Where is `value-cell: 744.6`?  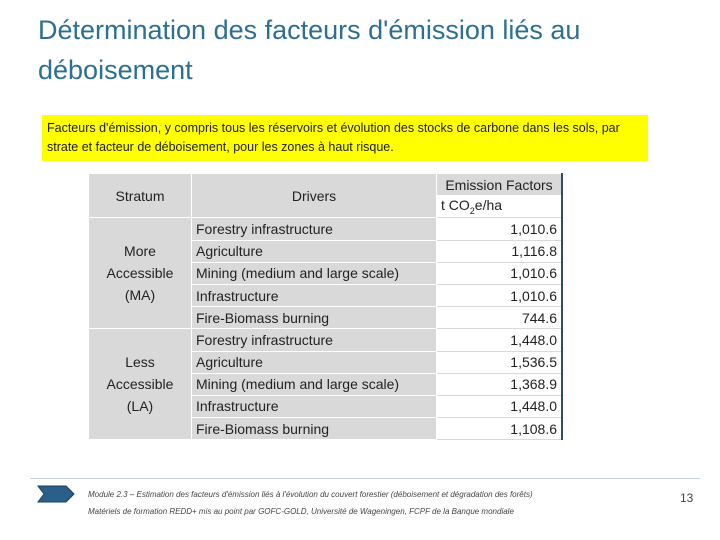 value-cell: 744.6 is located at coordinates (499, 318).